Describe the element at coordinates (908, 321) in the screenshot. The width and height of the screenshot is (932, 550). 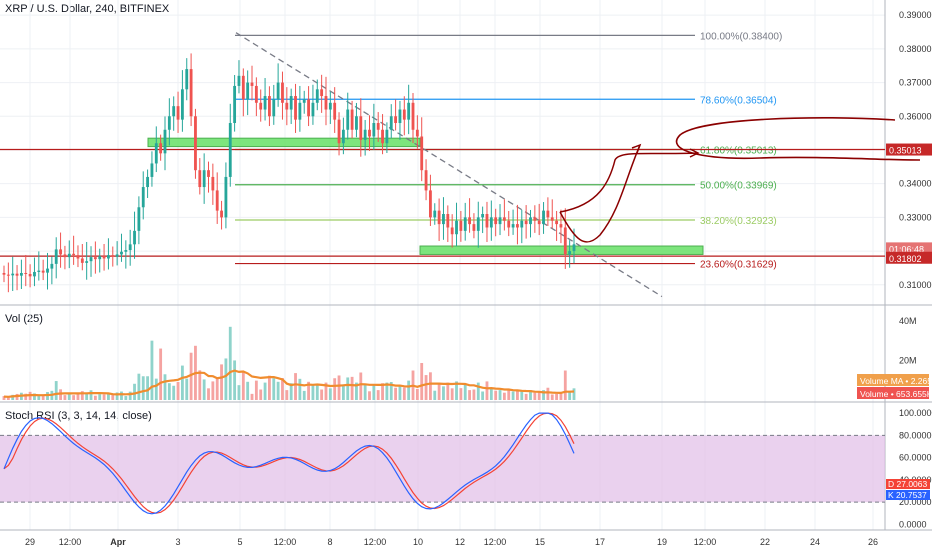
I see `volume-tick-label: 40M` at that location.